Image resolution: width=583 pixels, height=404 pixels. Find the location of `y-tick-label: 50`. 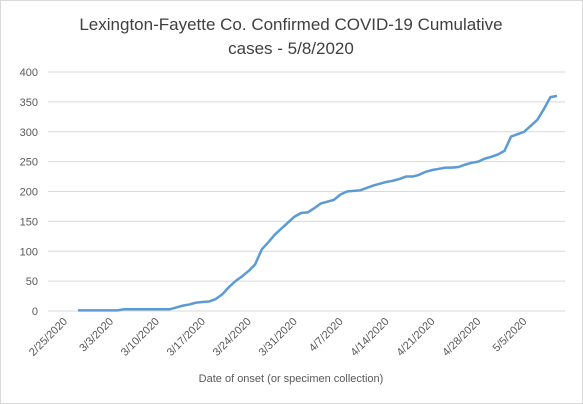

y-tick-label: 50 is located at coordinates (32, 282).